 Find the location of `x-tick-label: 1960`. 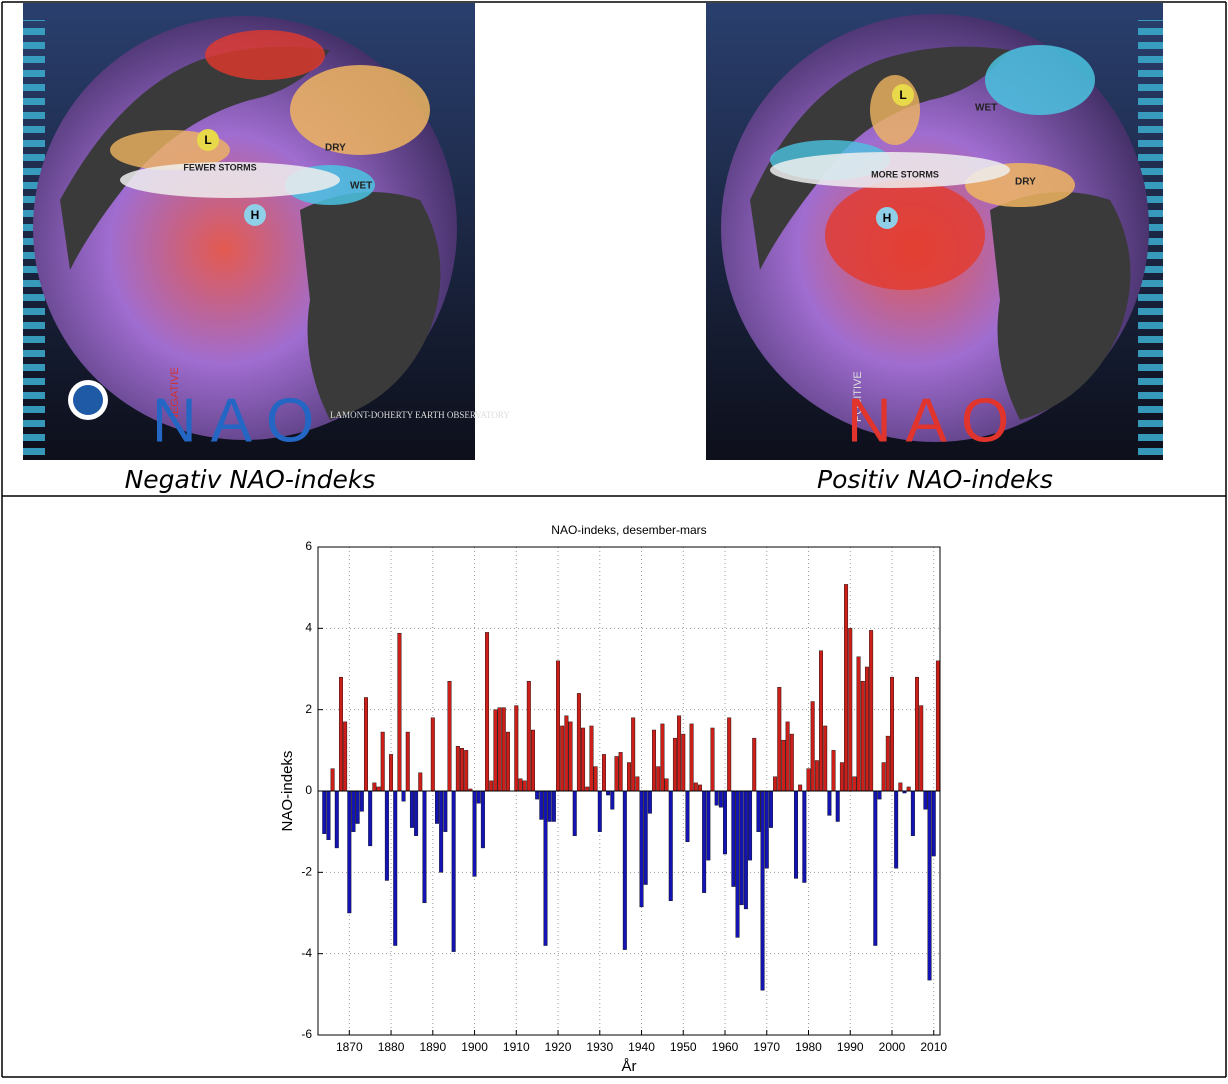

x-tick-label: 1960 is located at coordinates (725, 1047).